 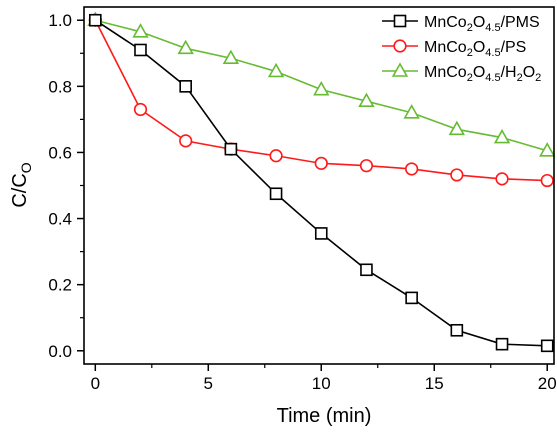 I want to click on legend: MnCo2O4.5/PMS MnCo2O4.5/PS MnCo2O4.5/H2O2, so click(x=461, y=49).